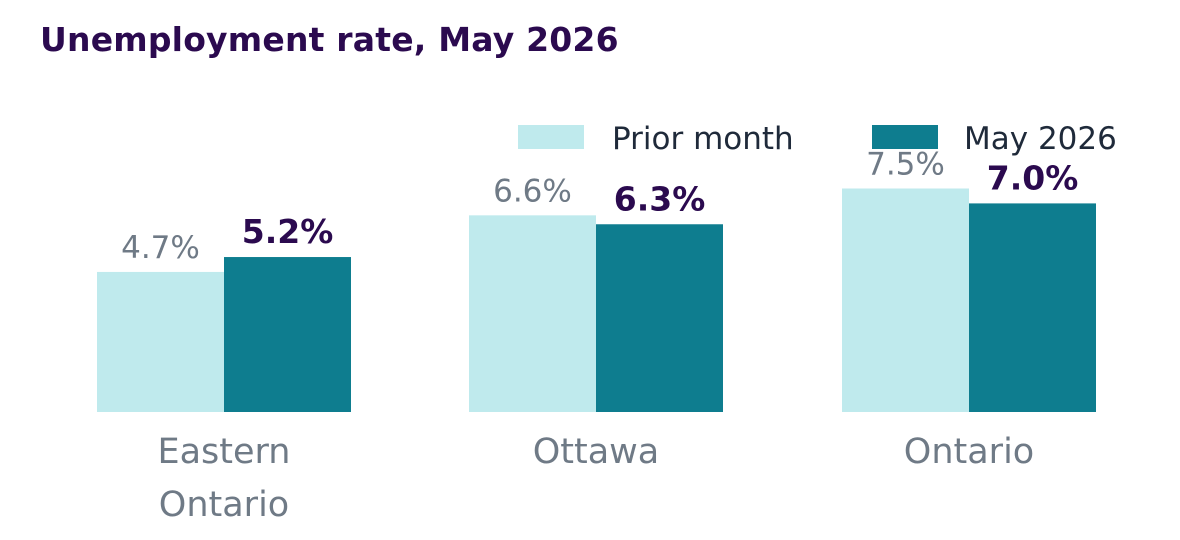 The height and width of the screenshot is (540, 1180). Describe the element at coordinates (532, 191) in the screenshot. I see `data-label-prior-1: 6.6%` at that location.